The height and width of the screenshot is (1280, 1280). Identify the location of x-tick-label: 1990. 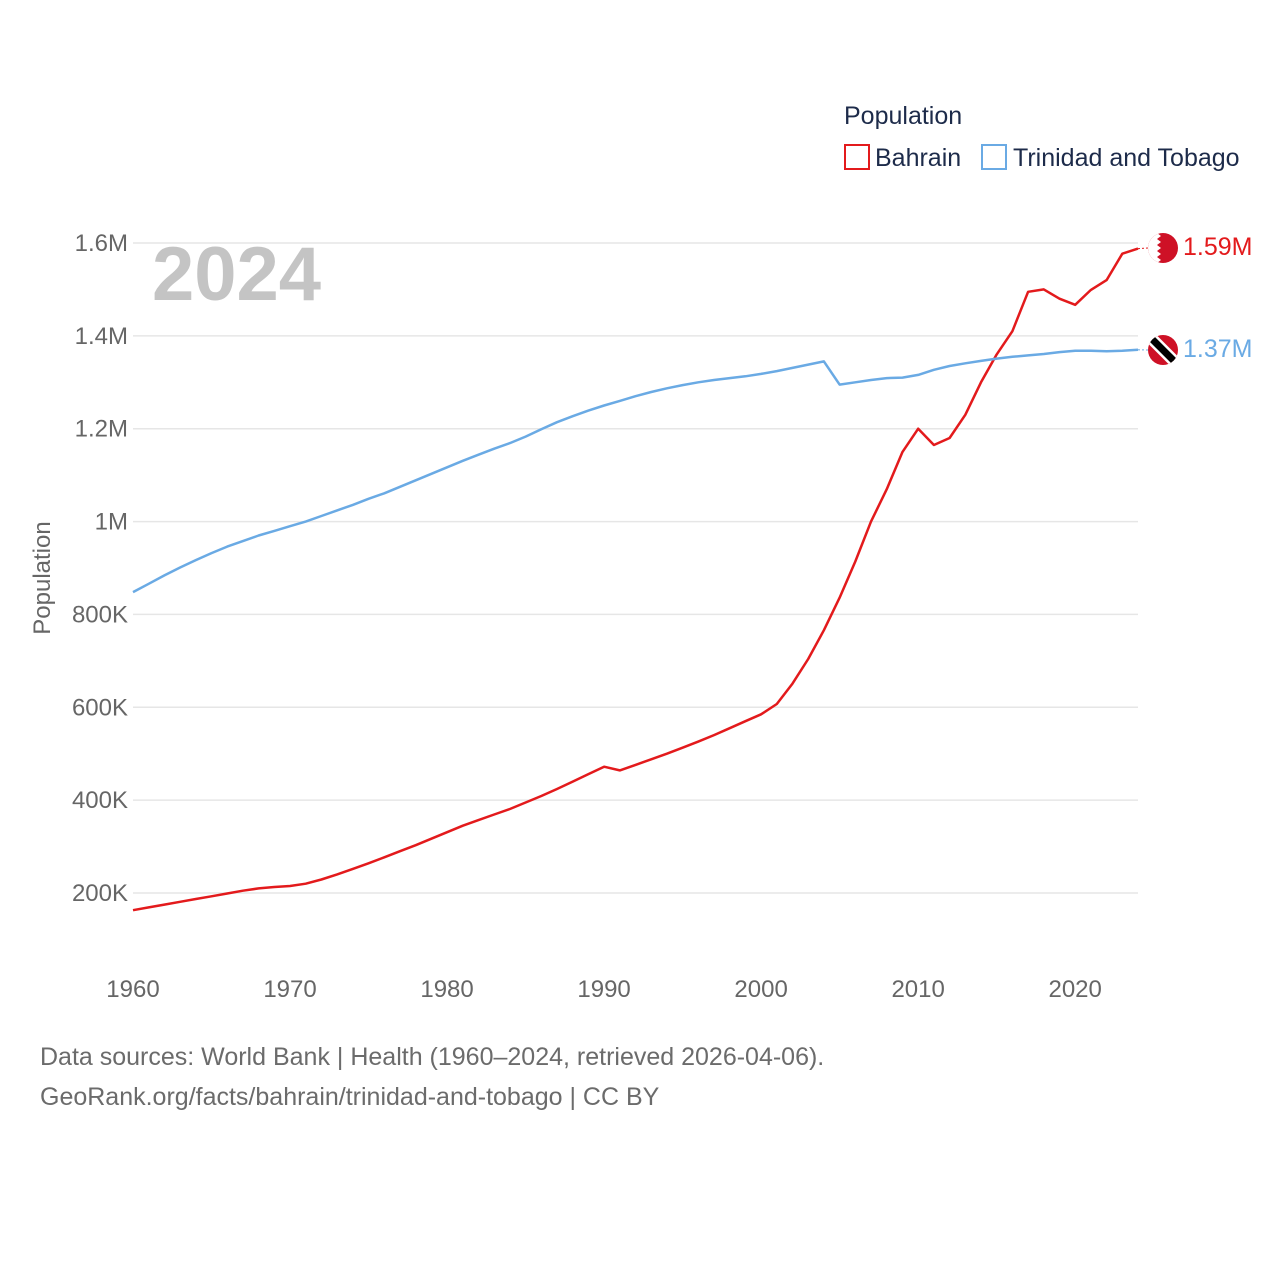
(603, 989).